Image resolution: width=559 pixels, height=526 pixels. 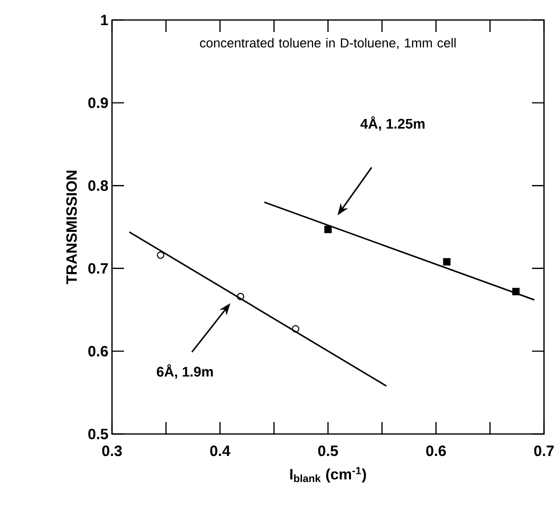 What do you see at coordinates (112, 451) in the screenshot?
I see `x-tick-label: 0.3` at bounding box center [112, 451].